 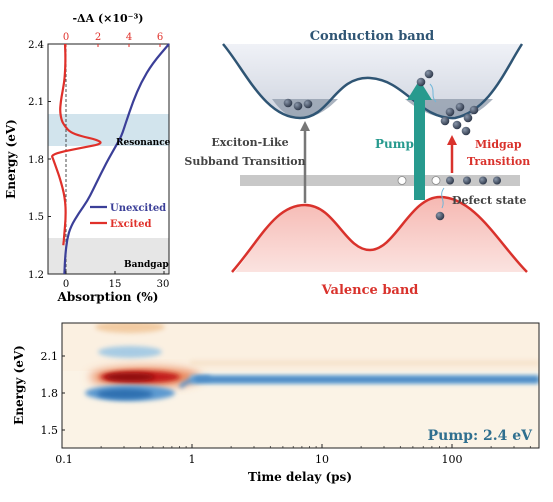 I want to click on panel-a-x-ticks: 0 15 30, so click(x=116, y=280).